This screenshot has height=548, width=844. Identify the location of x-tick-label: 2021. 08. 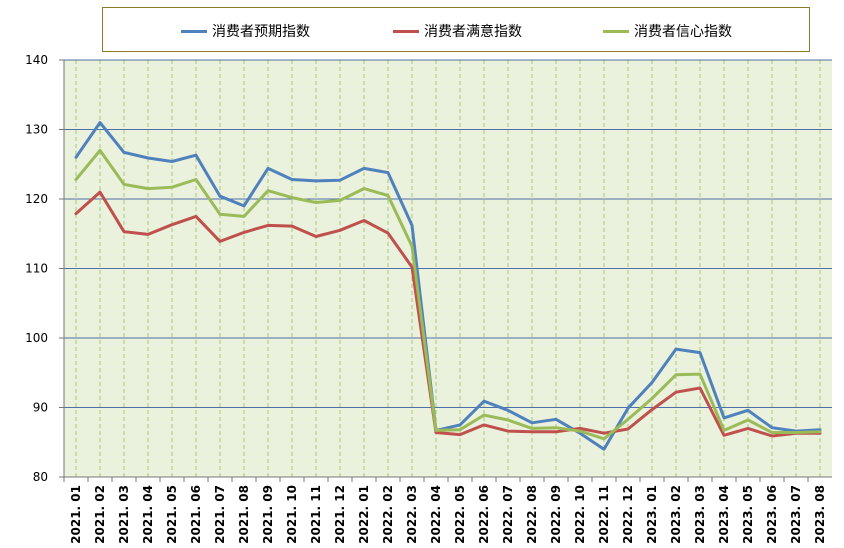
(244, 514).